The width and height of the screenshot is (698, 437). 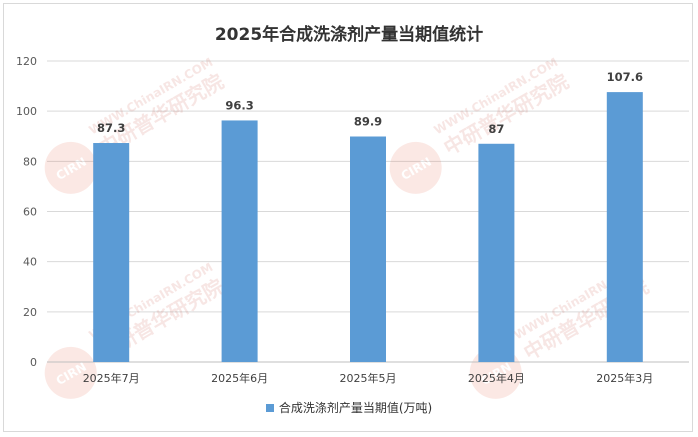 I want to click on data-label: 89.9, so click(x=368, y=122).